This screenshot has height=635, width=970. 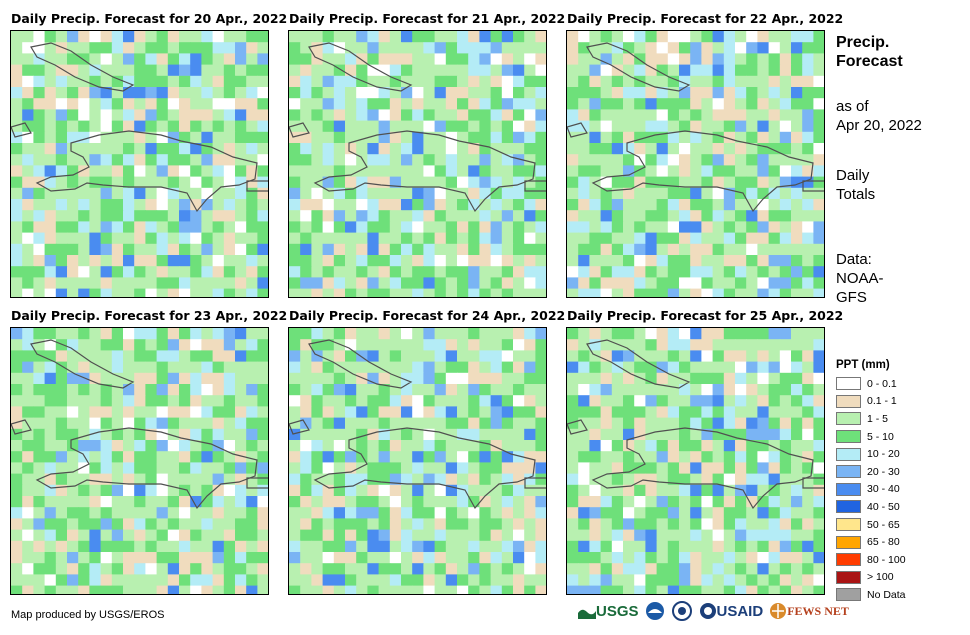 What do you see at coordinates (427, 18) in the screenshot?
I see `panel-title-2: Daily Precip. Forecast for 21 Apr., 2022` at bounding box center [427, 18].